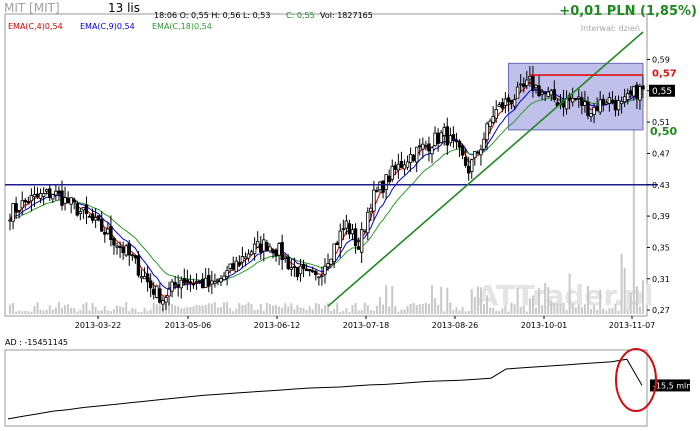 The image size is (700, 431). Describe the element at coordinates (662, 92) in the screenshot. I see `last-price-label: 0,55` at that location.